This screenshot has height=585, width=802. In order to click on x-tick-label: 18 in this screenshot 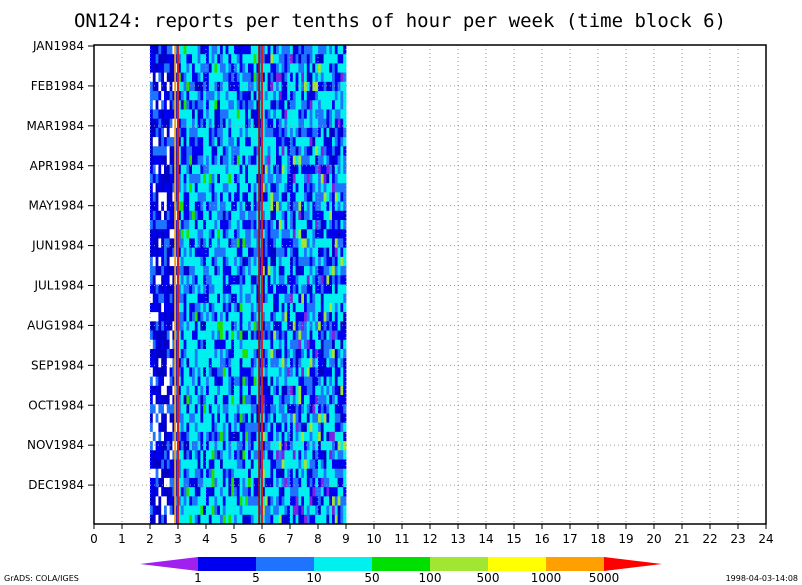, I will do `click(597, 539)`.